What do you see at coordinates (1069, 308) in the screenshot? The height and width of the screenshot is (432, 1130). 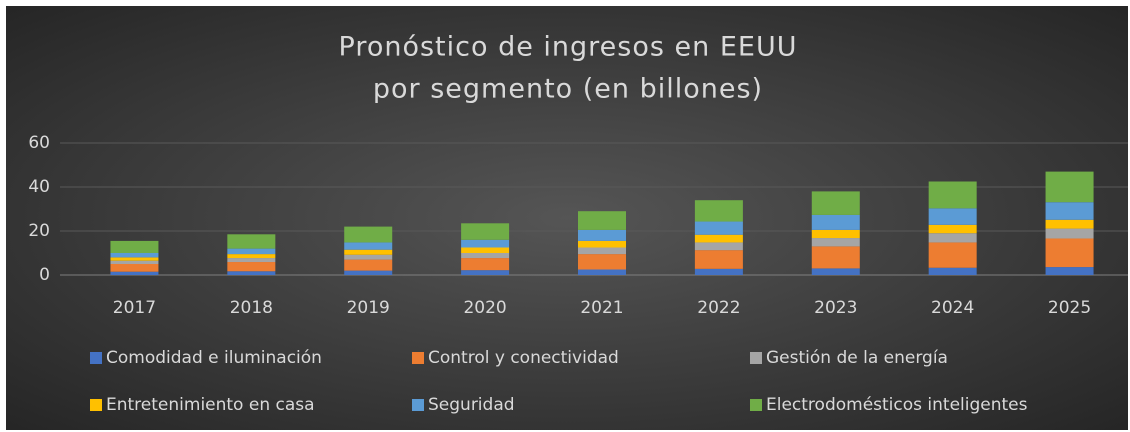 I see `x-tick-label: 2025` at bounding box center [1069, 308].